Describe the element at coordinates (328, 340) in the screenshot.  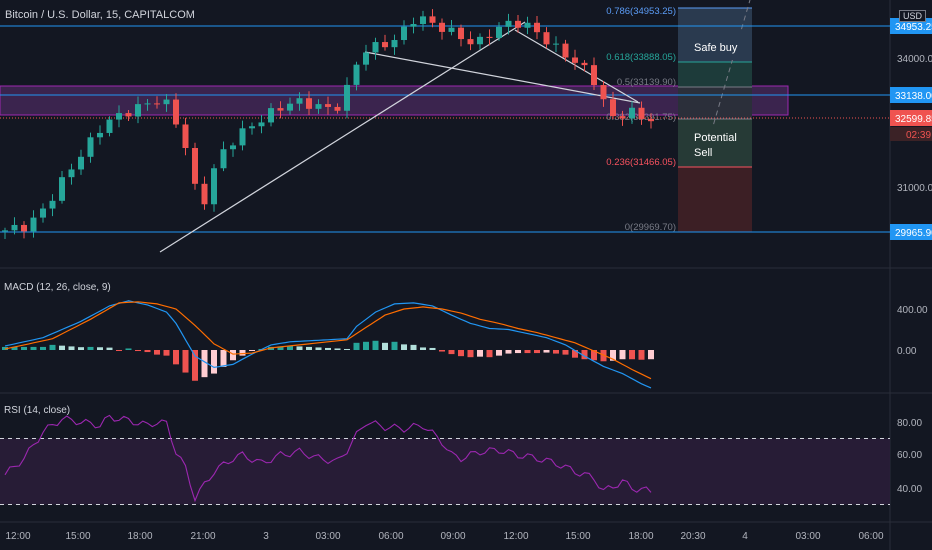
I see `signal-line` at that location.